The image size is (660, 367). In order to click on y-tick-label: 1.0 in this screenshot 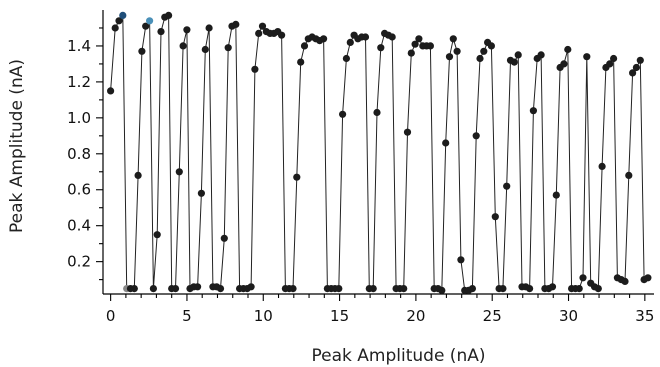, I will do `click(79, 118)`.